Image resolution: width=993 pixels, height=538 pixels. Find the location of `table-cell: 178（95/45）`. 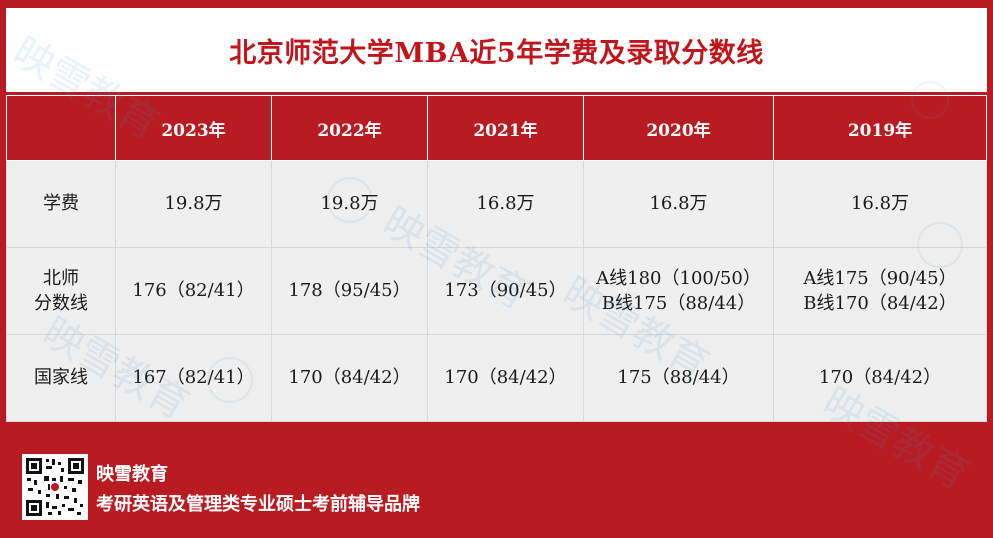

table-cell: 178（95/45） is located at coordinates (349, 291).